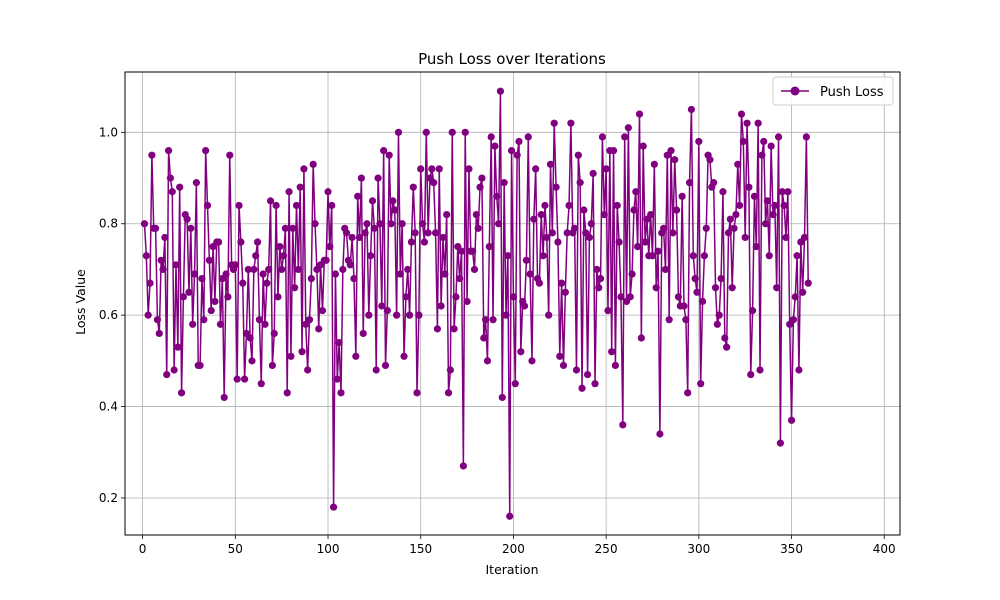  Describe the element at coordinates (112, 315) in the screenshot. I see `y-axis-ticks: 0.2 0.4 0.6 0.8 1.0` at that location.